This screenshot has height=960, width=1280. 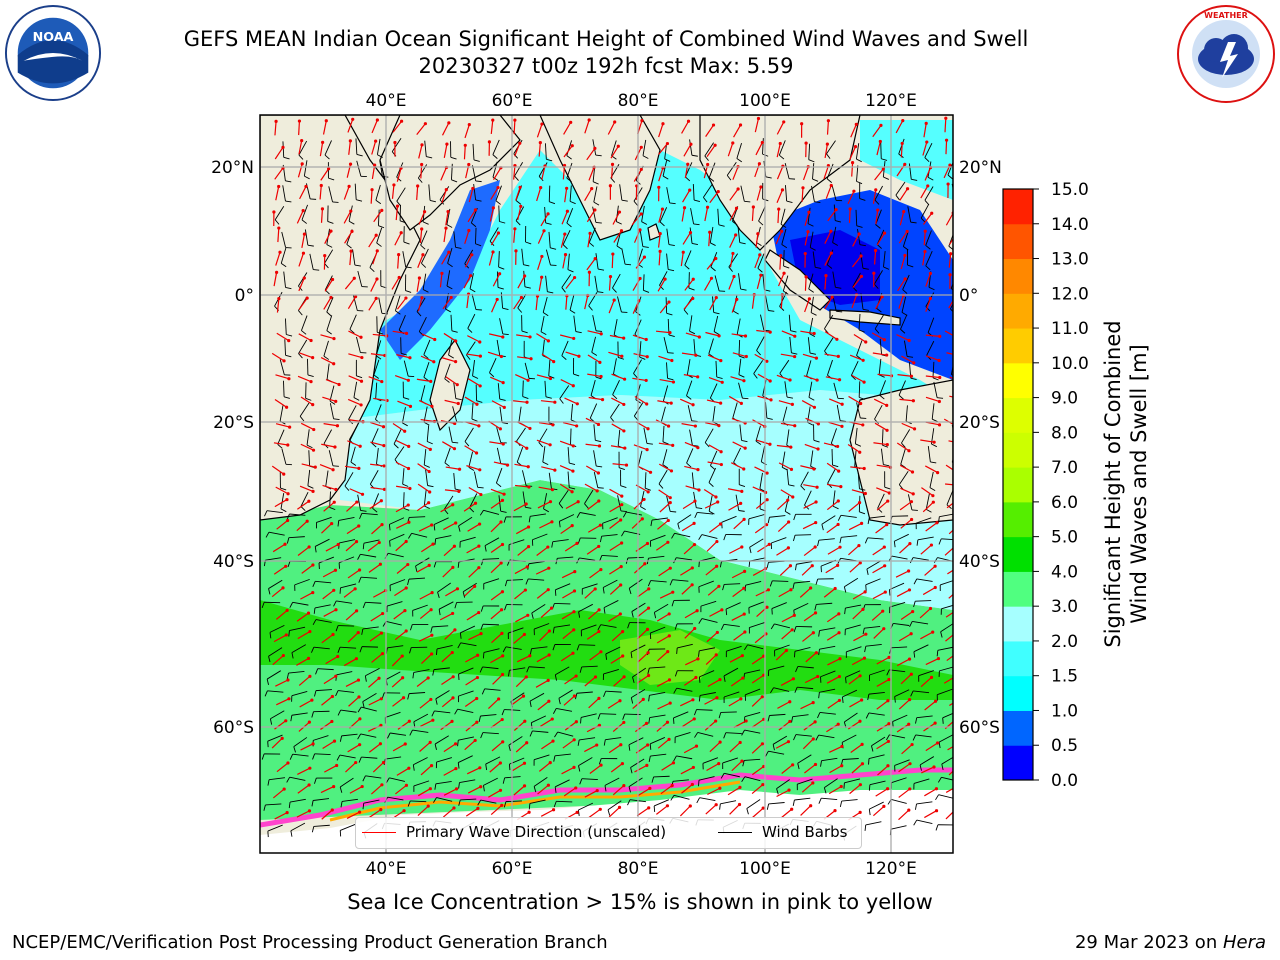 I want to click on lon-tick-bottom: 120°E, so click(x=891, y=869).